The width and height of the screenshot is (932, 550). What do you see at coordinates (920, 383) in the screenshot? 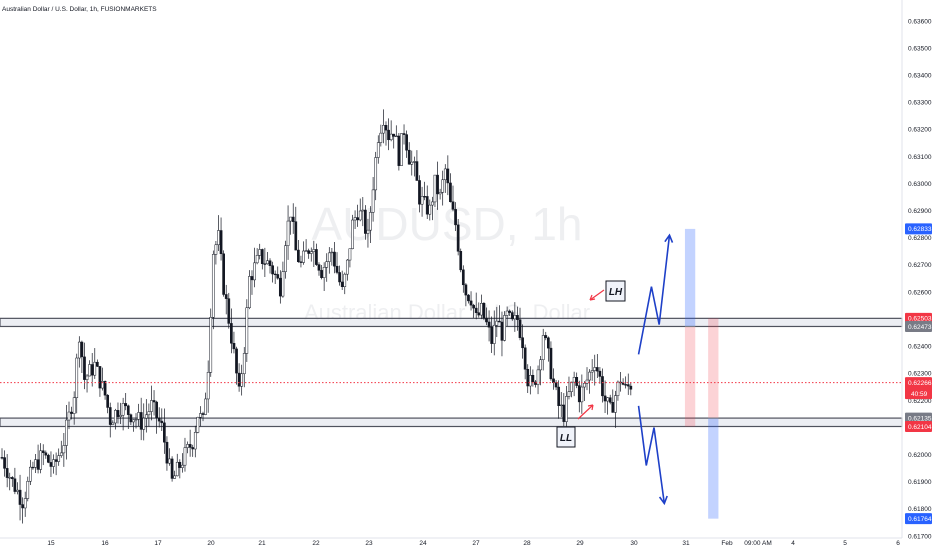
I see `price-badge-label: 0.62266` at bounding box center [920, 383].